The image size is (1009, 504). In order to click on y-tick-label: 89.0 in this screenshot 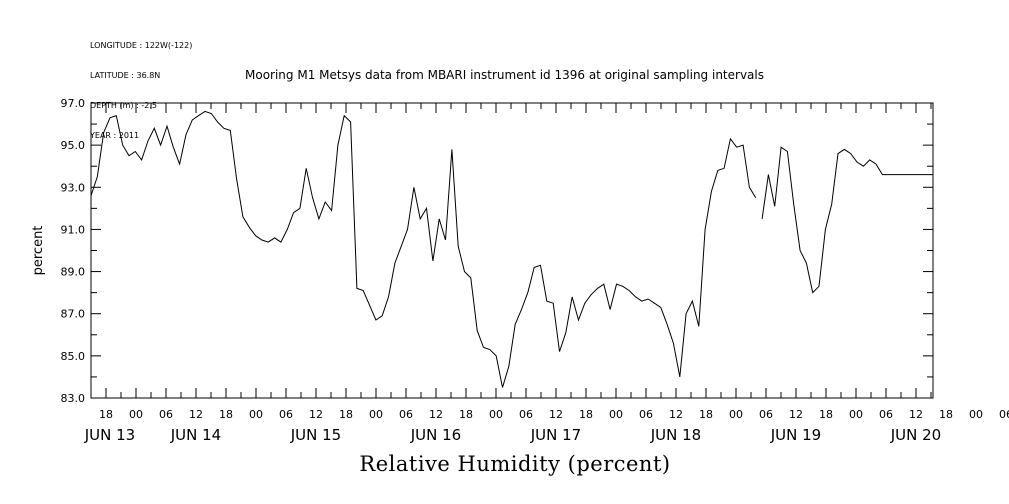, I will do `click(73, 272)`.